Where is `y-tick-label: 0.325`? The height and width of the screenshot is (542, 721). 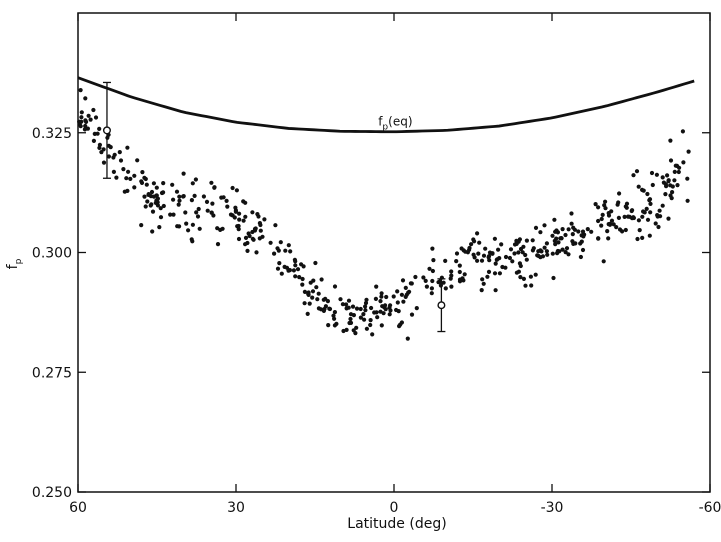 y-tick-label: 0.325 is located at coordinates (52, 134).